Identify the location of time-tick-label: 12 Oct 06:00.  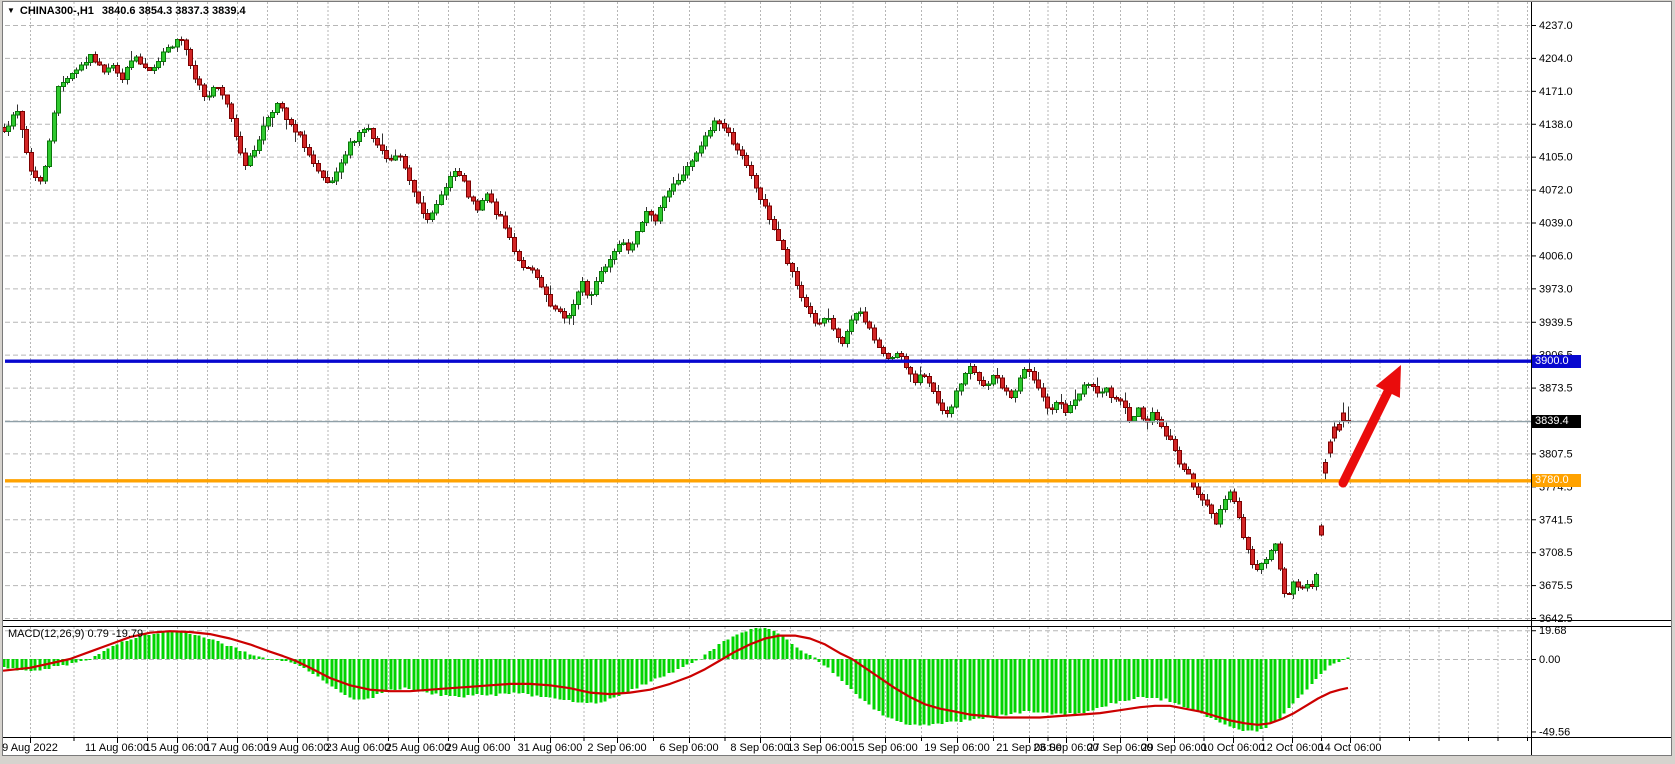
(1292, 748).